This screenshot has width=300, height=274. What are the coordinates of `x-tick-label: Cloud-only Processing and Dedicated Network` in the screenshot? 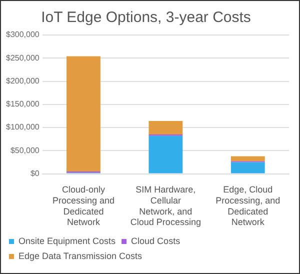 It's located at (83, 206).